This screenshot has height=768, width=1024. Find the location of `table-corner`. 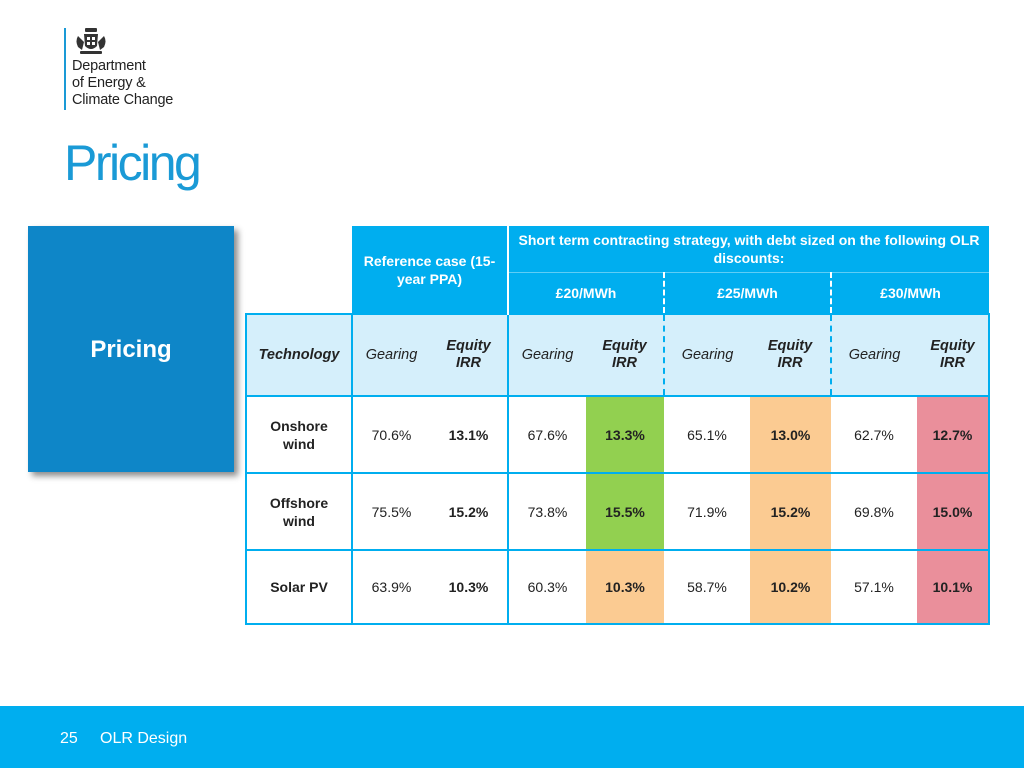

table-corner is located at coordinates (299, 270).